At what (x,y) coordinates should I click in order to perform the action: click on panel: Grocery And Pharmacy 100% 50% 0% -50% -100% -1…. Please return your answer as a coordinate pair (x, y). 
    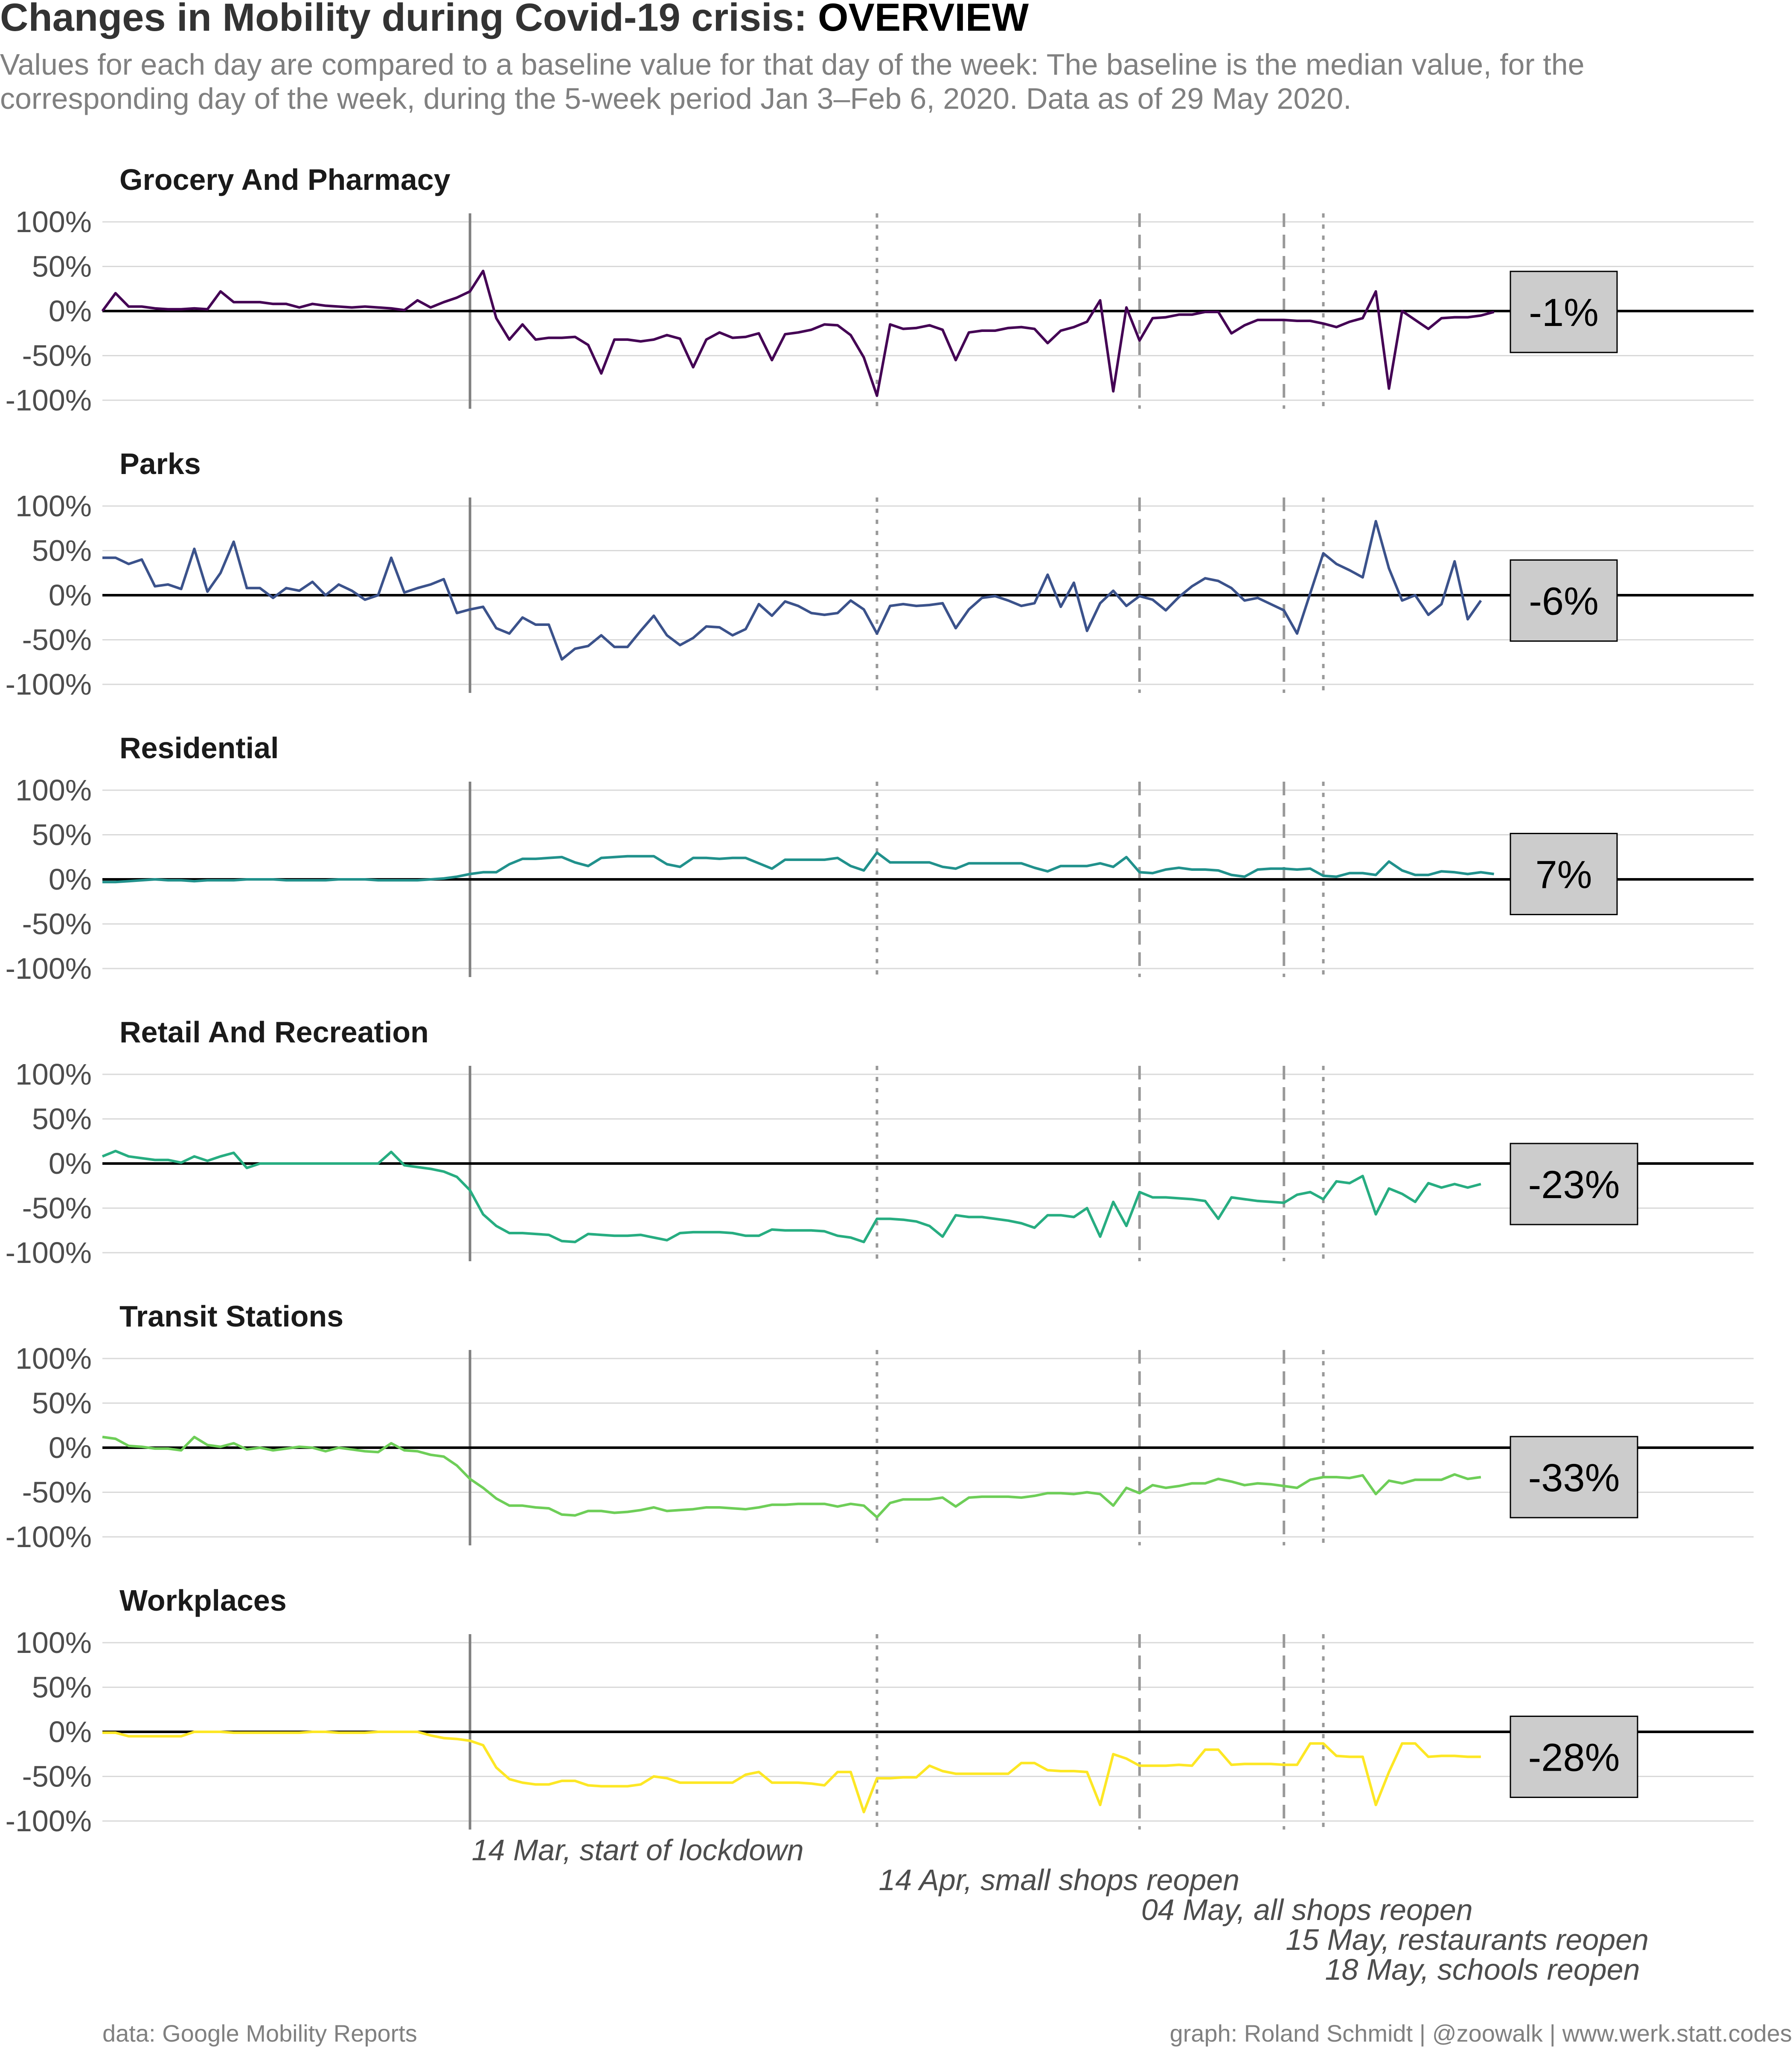
    Looking at the image, I should click on (880, 290).